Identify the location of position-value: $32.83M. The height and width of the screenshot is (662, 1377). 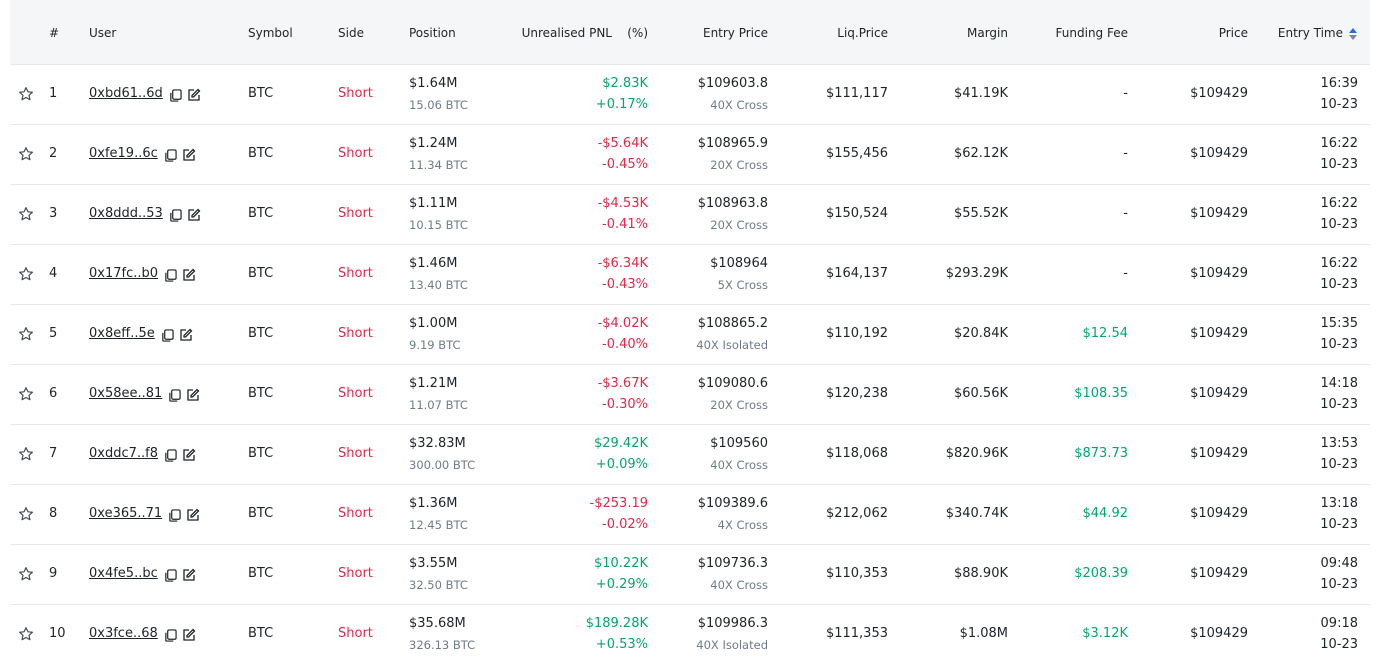
(437, 443).